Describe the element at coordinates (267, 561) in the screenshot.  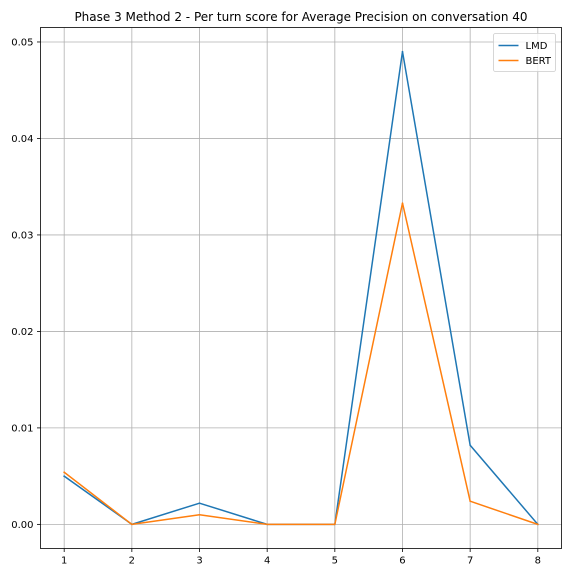
I see `x-tick-label: 4` at that location.